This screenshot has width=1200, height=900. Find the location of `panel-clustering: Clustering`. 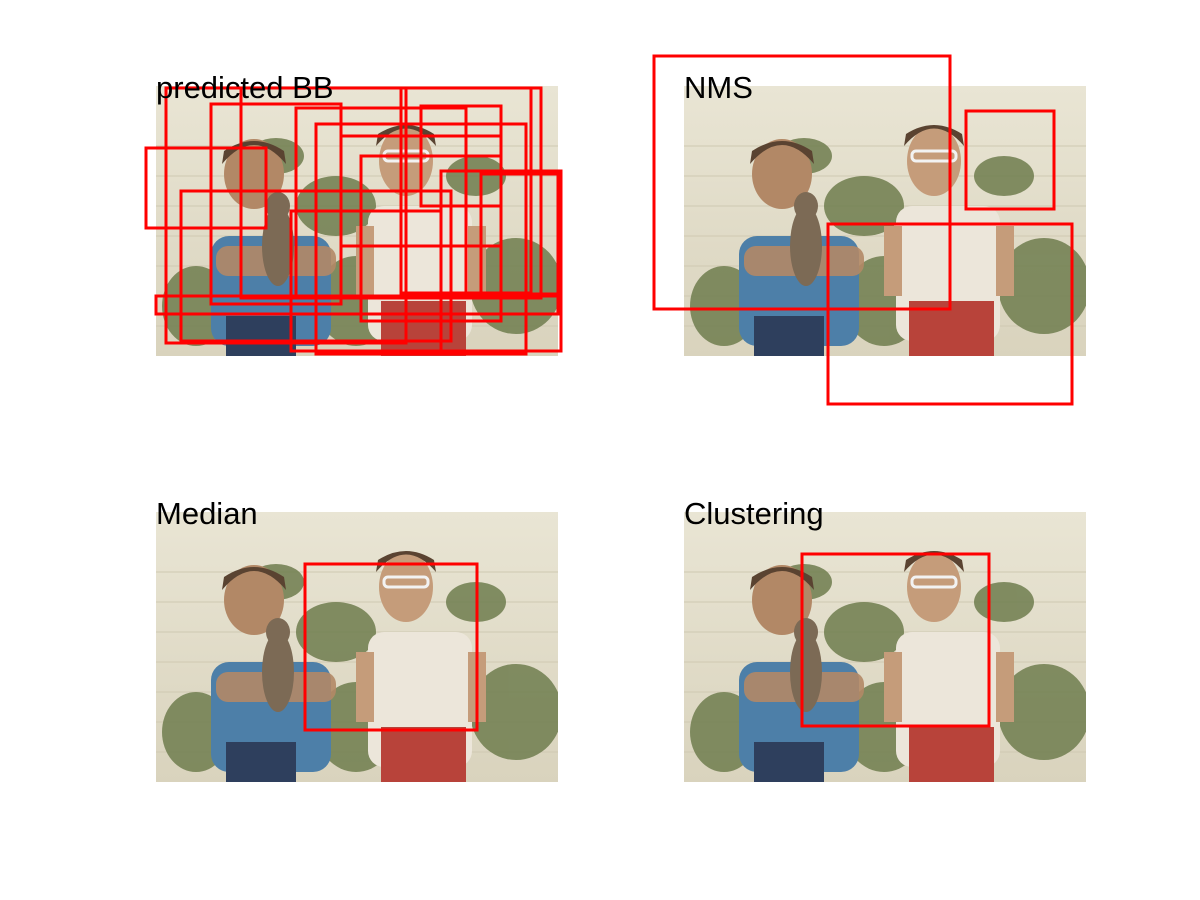

panel-clustering: Clustering is located at coordinates (885, 640).